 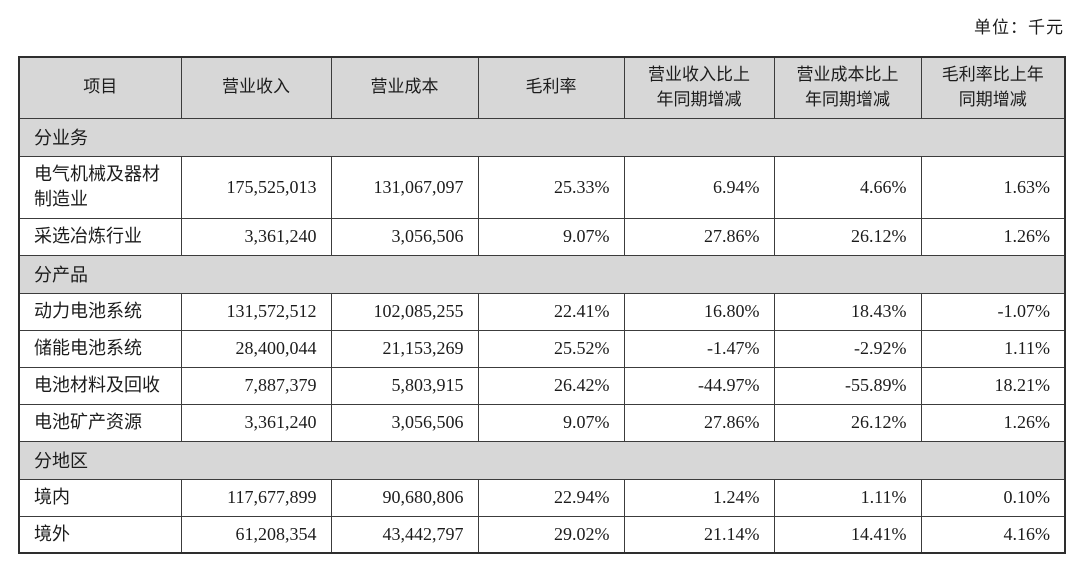 I want to click on cell-revenue-change: 21.14%, so click(x=699, y=534).